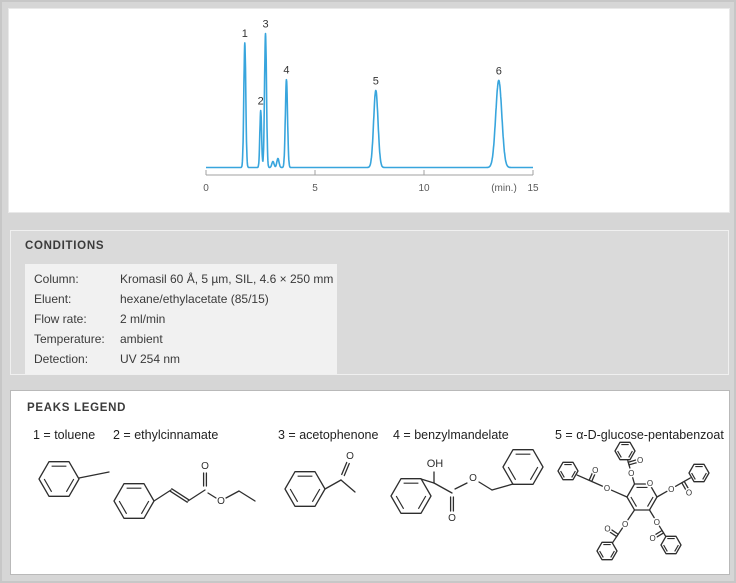 Image resolution: width=736 pixels, height=583 pixels. Describe the element at coordinates (181, 339) in the screenshot. I see `table-row: Temperature: ambient` at that location.